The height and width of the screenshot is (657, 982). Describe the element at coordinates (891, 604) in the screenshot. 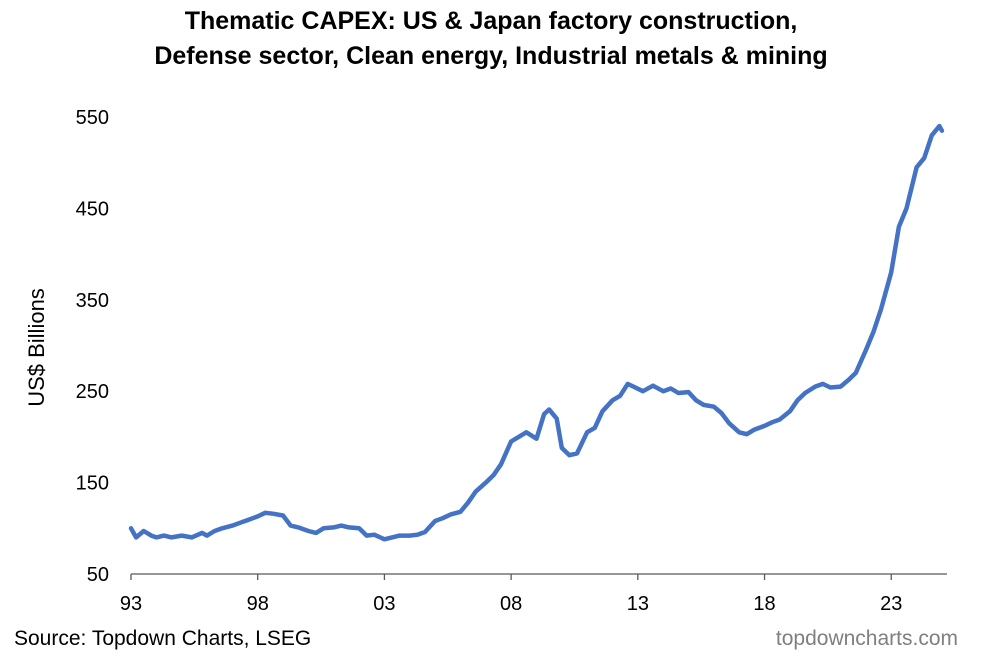

I see `x-tick-label: 23` at that location.